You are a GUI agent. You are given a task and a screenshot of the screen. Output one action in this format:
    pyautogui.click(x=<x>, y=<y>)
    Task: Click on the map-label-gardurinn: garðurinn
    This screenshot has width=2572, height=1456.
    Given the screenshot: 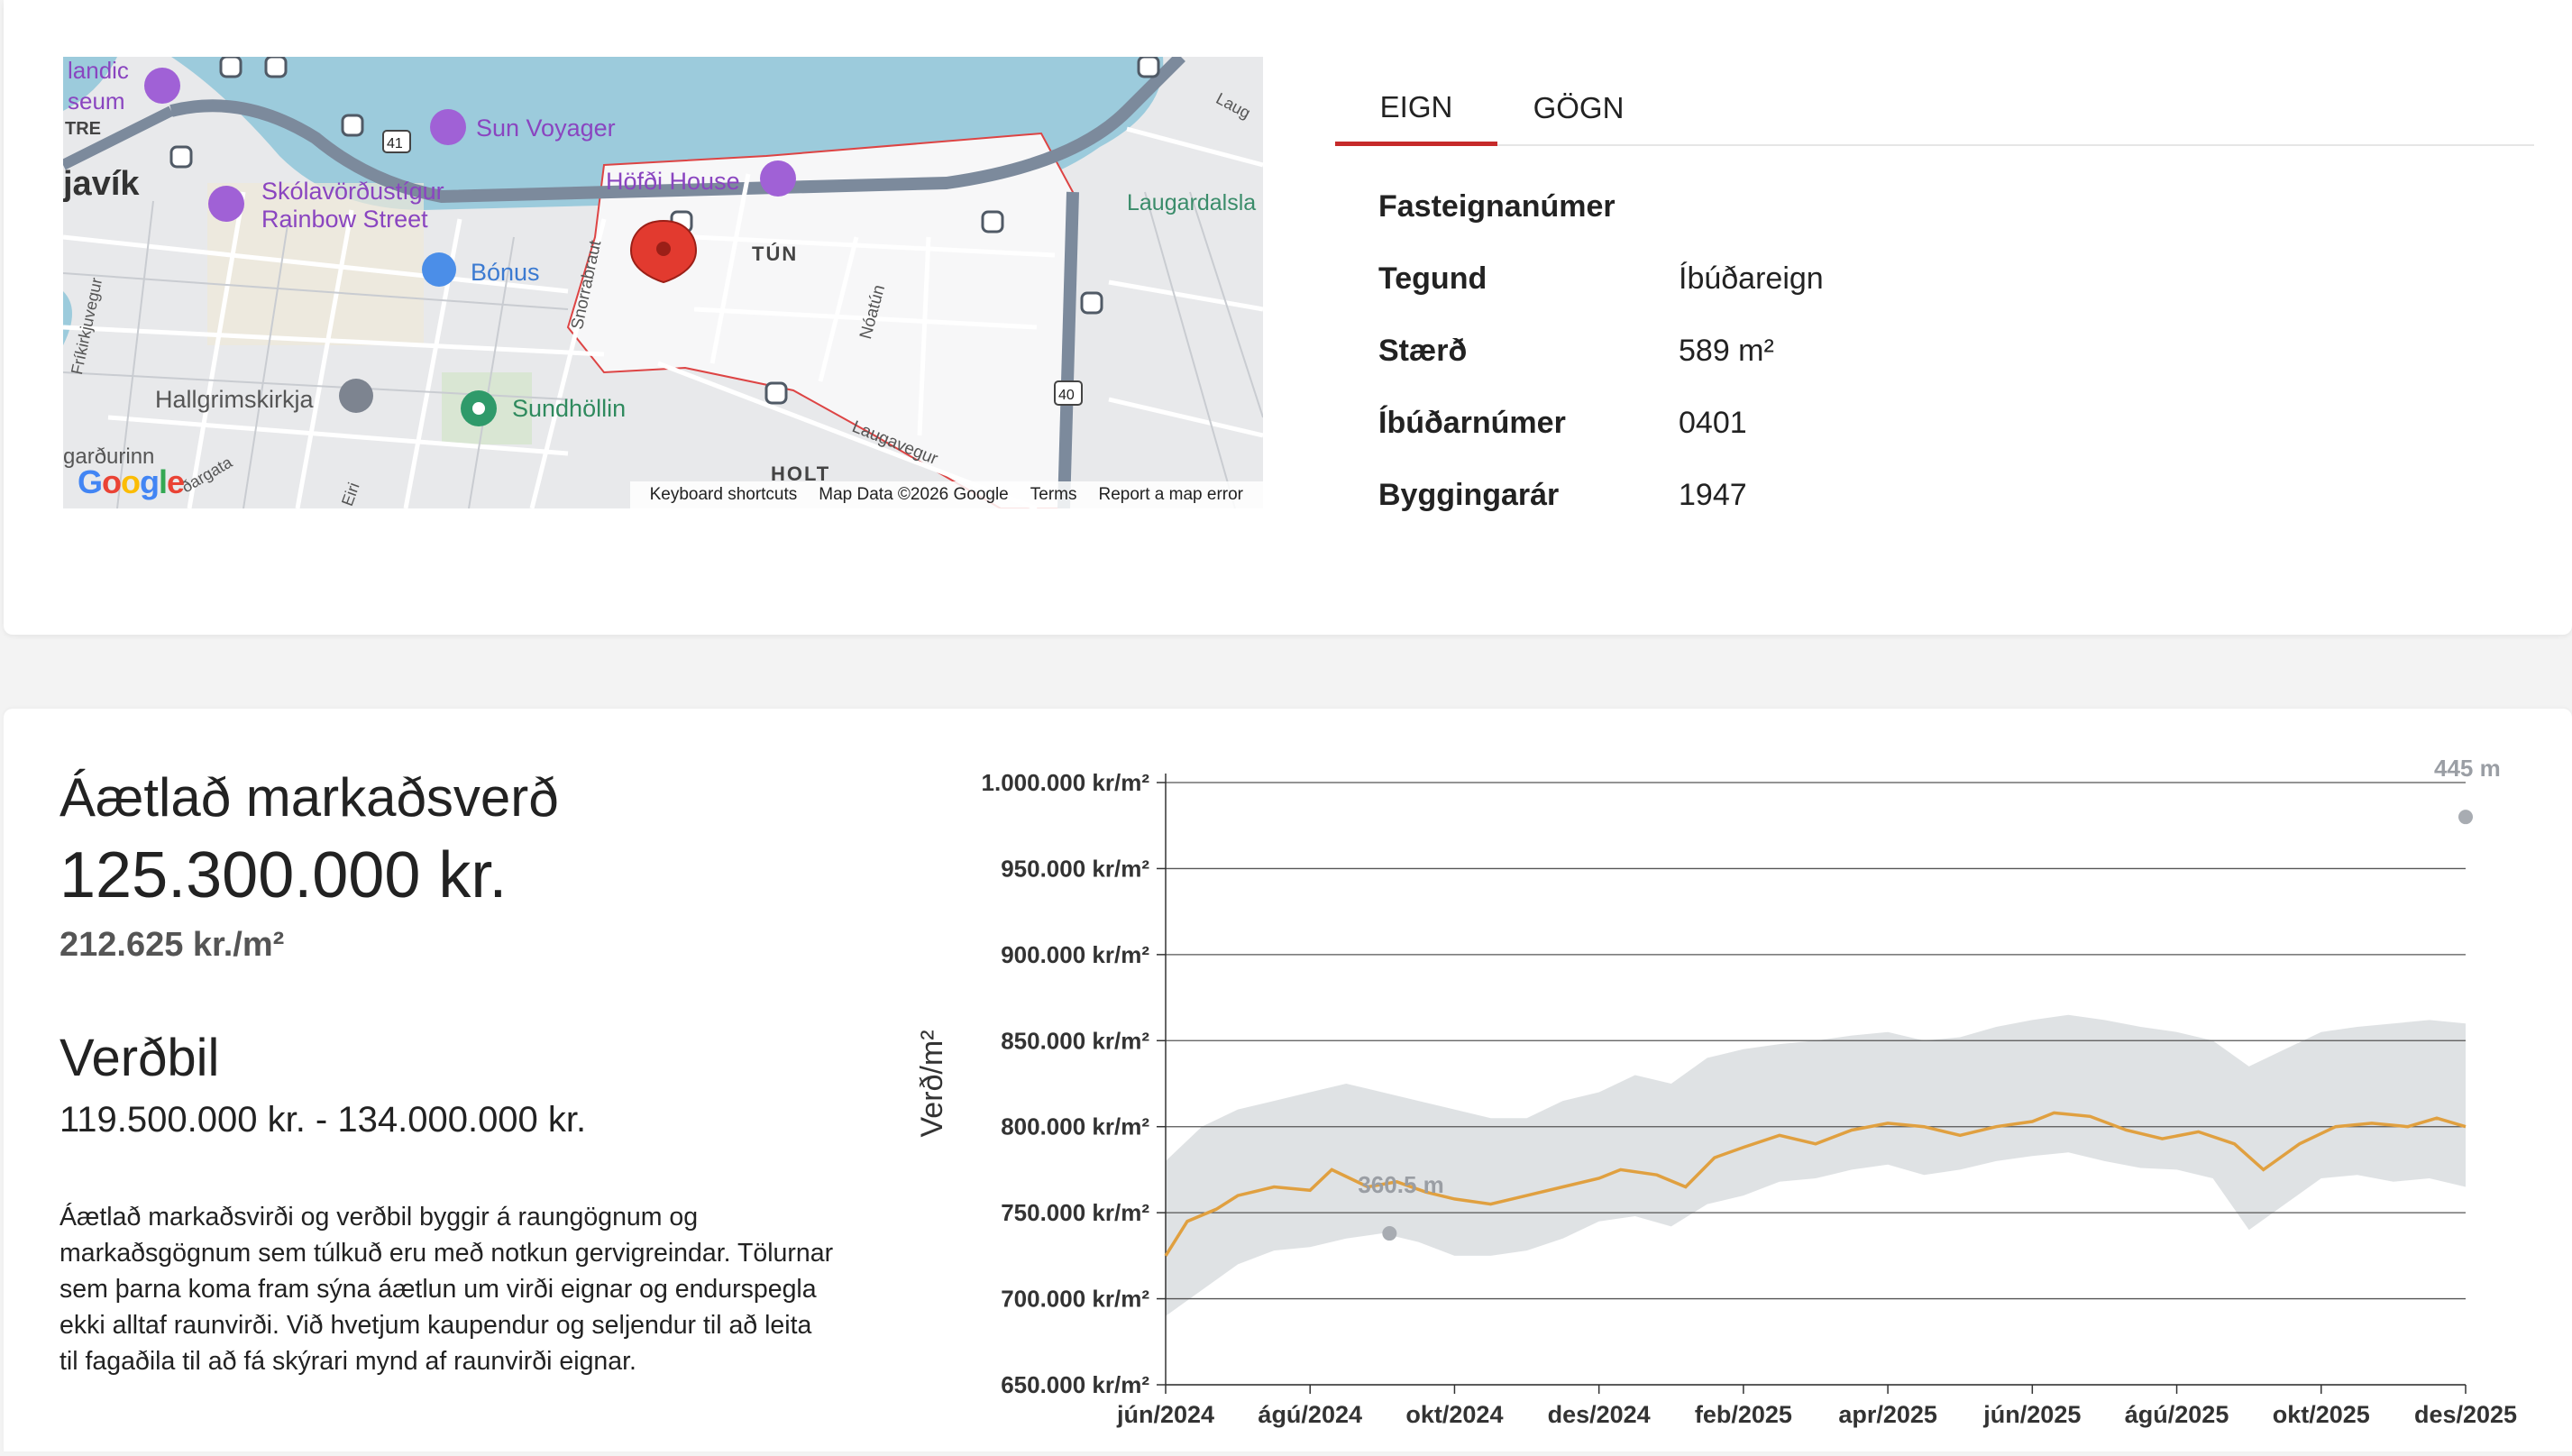 What is the action you would take?
    pyautogui.click(x=109, y=456)
    